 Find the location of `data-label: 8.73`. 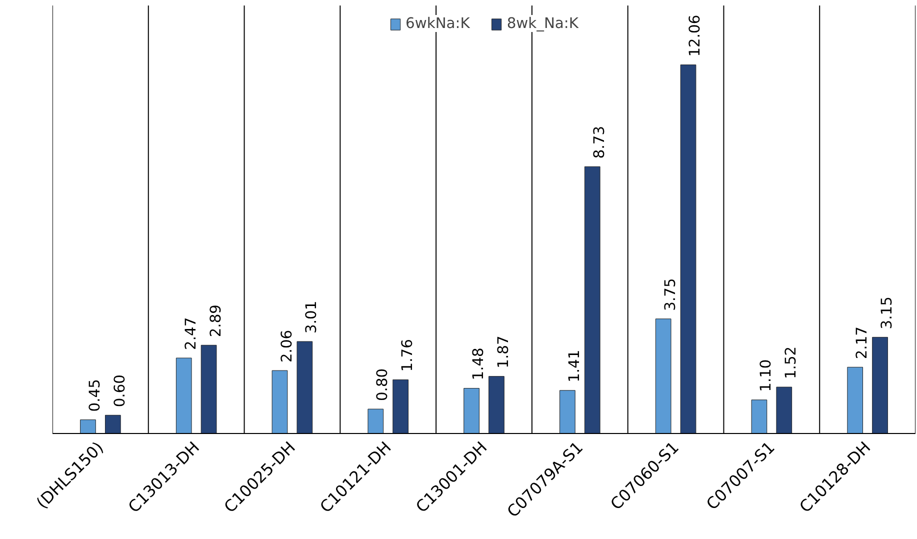

data-label: 8.73 is located at coordinates (599, 142).